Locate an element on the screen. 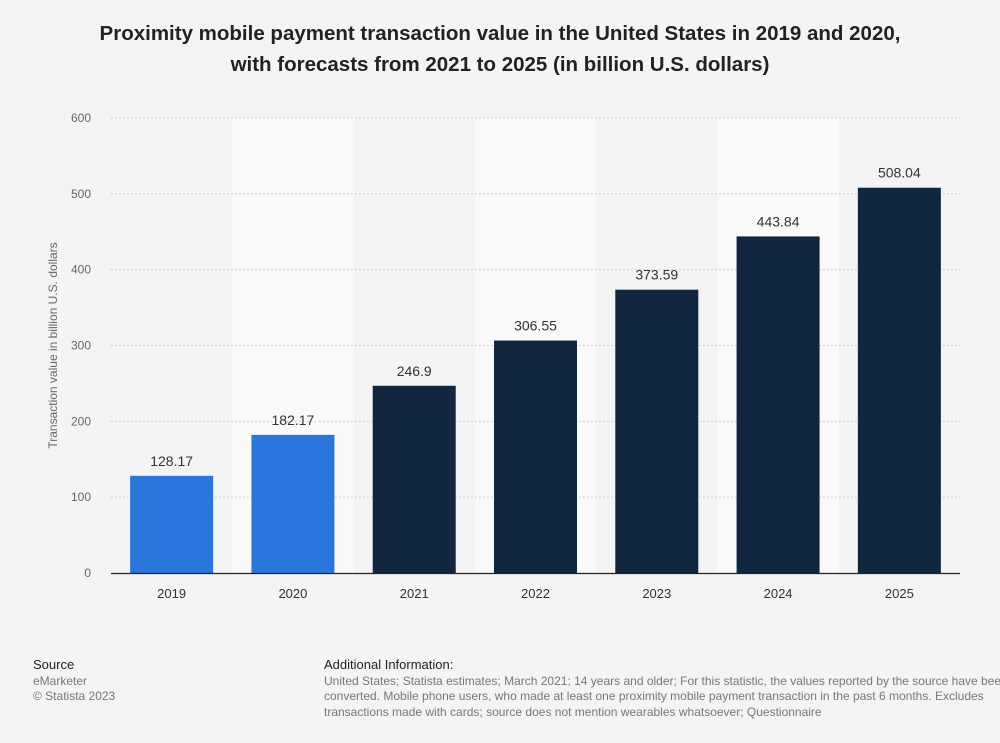 Image resolution: width=1000 pixels, height=743 pixels. y-tick-label-200: 200 is located at coordinates (81, 421).